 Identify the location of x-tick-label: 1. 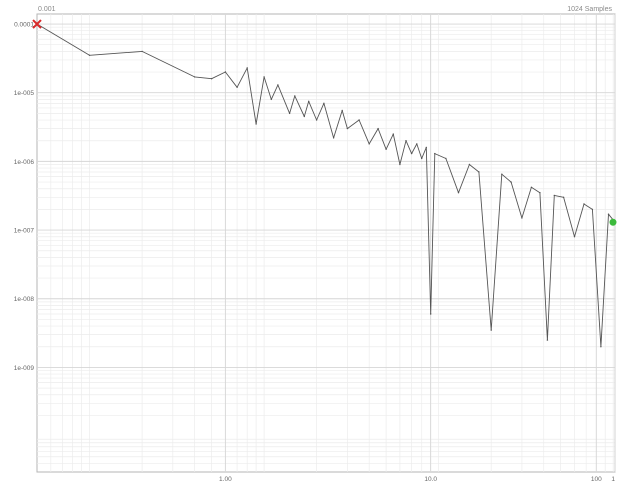
(613, 479).